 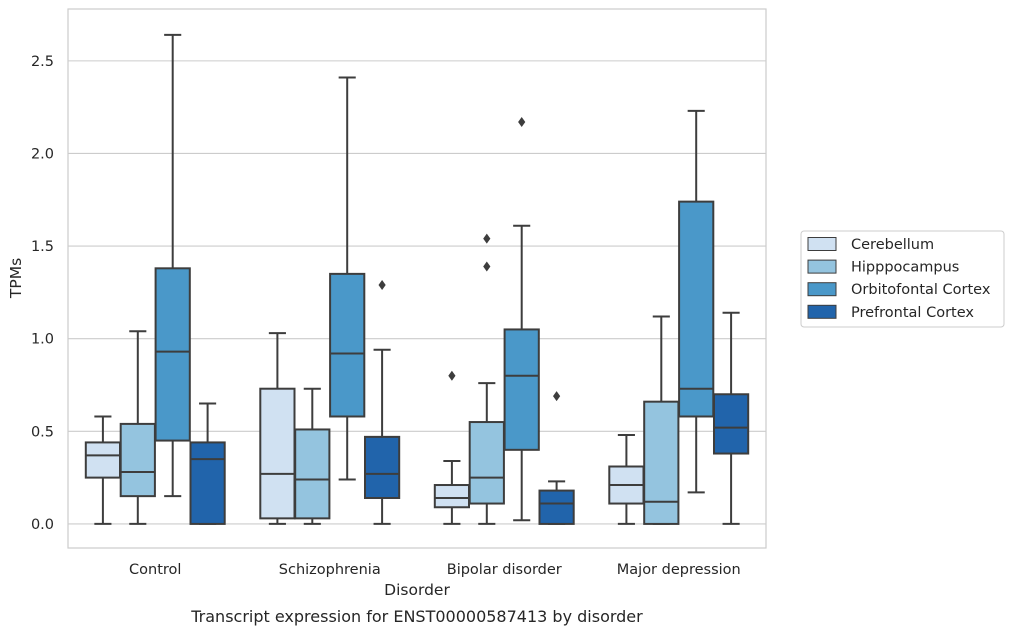 I want to click on x-tick-label: Schizophrenia, so click(x=330, y=570).